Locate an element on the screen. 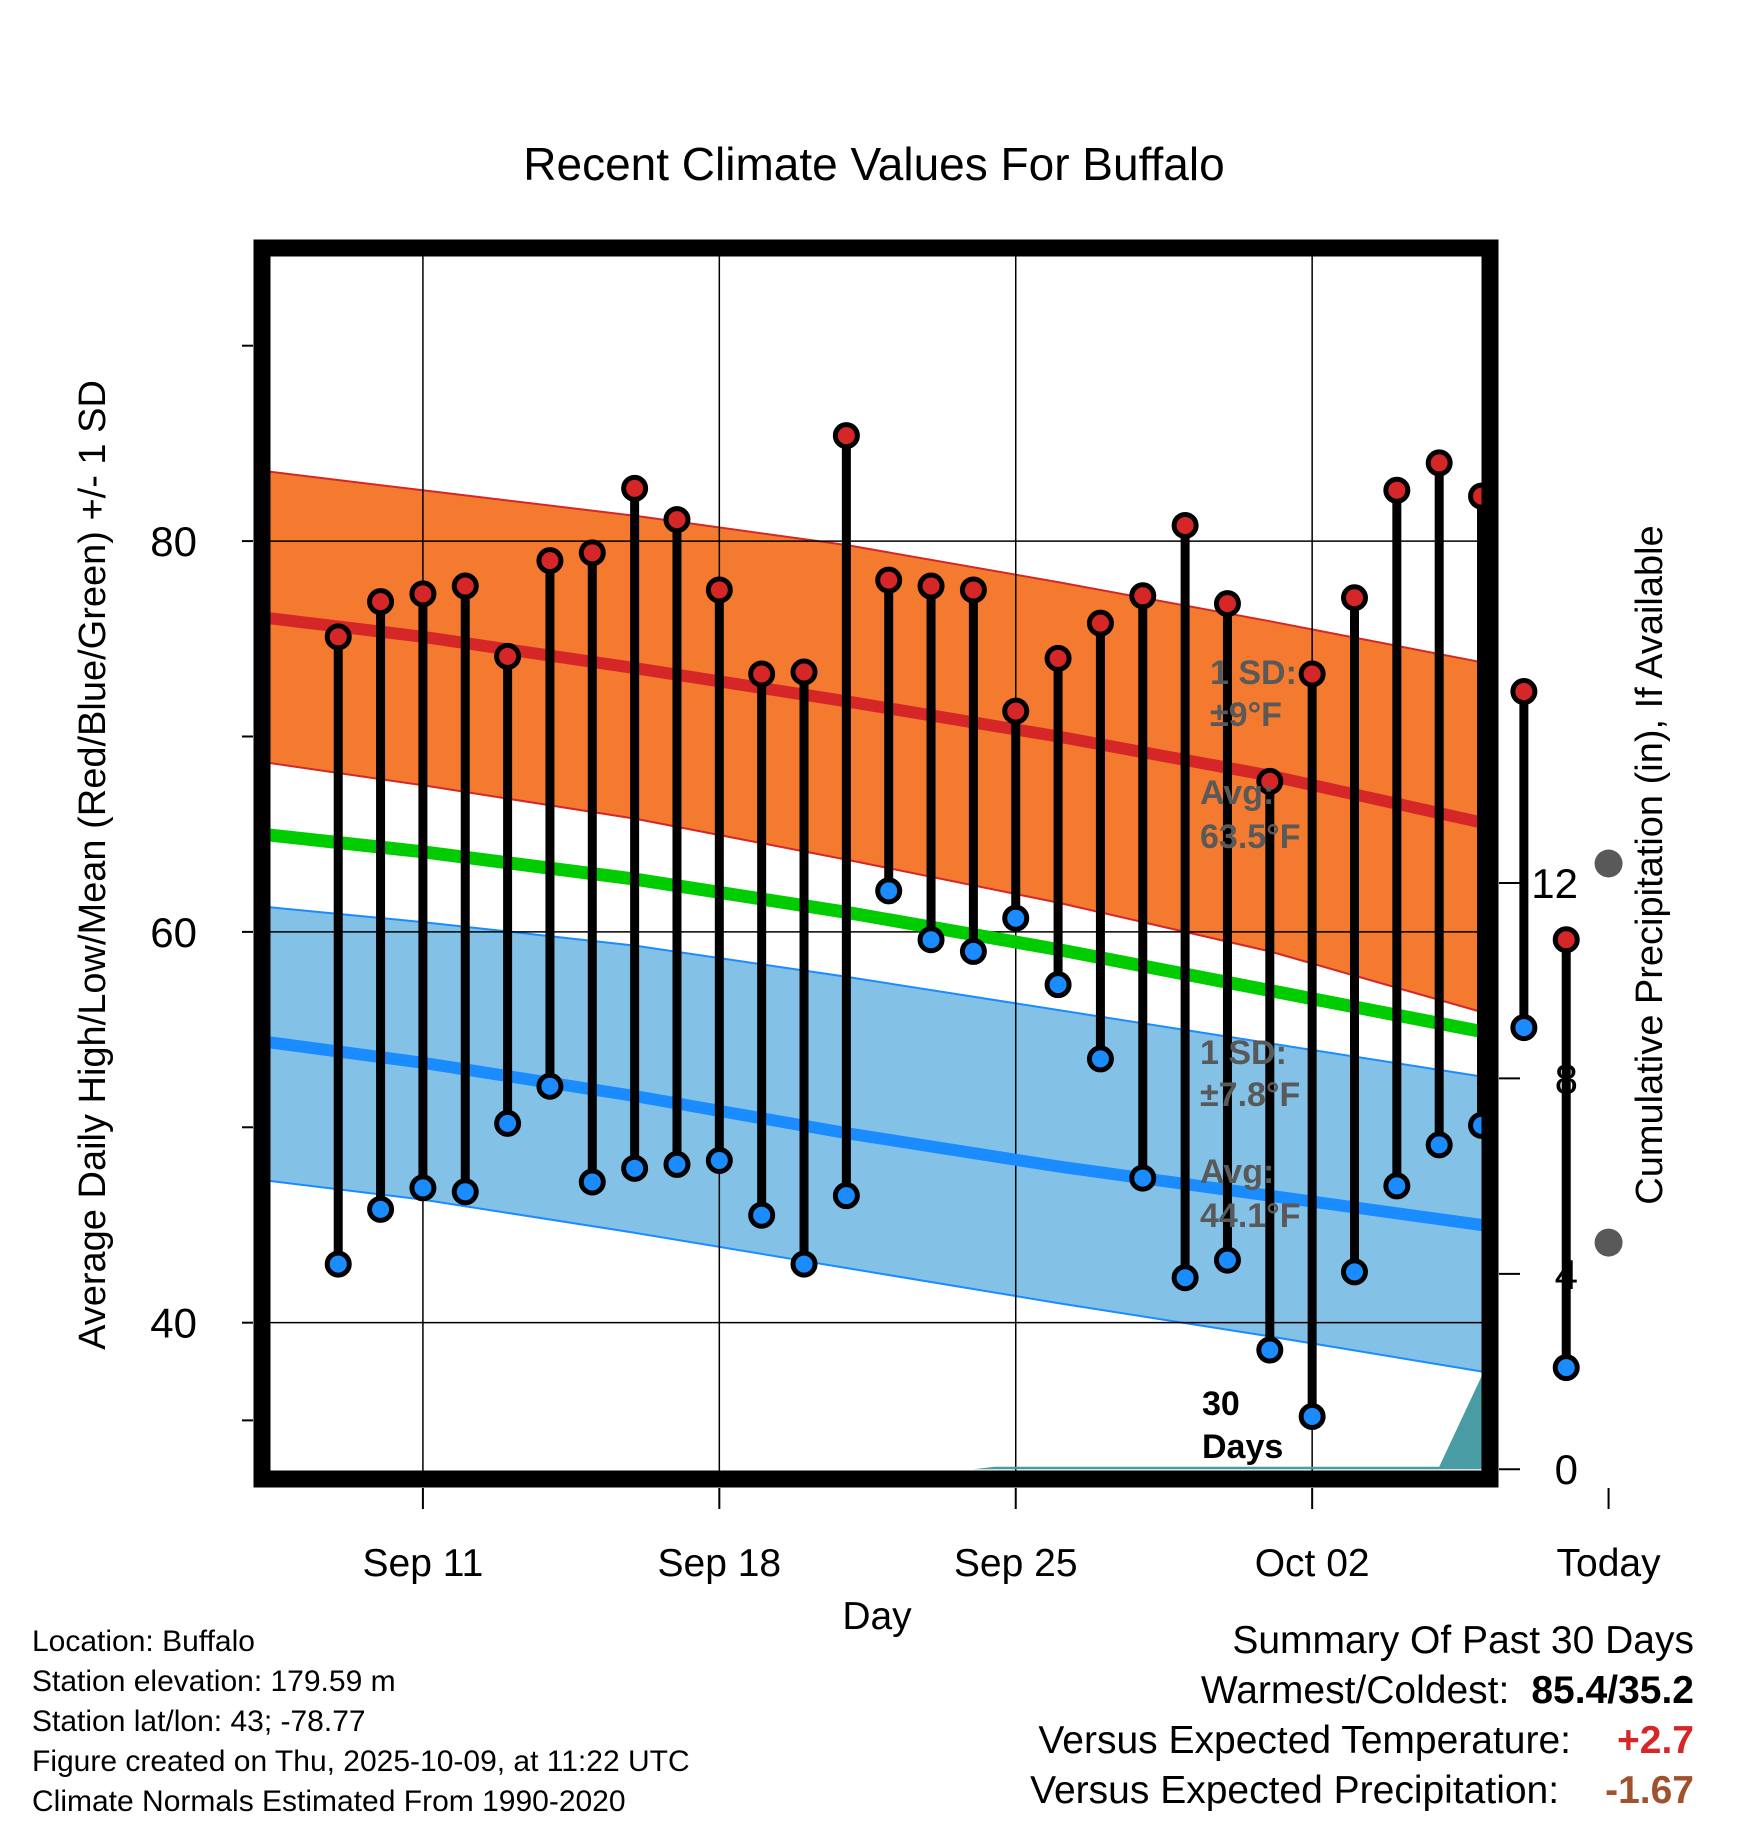 This screenshot has width=1748, height=1828. x-axis-label: Day is located at coordinates (877, 1616).